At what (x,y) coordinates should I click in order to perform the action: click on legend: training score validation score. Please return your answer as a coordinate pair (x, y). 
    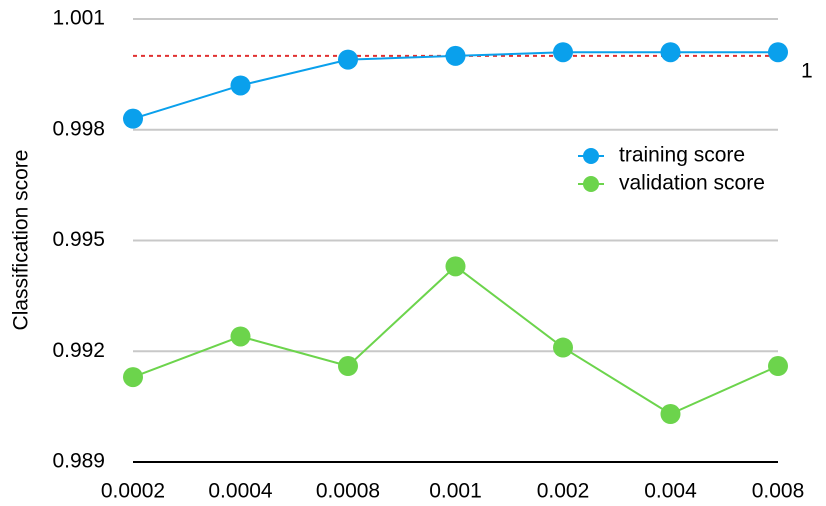
    Looking at the image, I should click on (671, 169).